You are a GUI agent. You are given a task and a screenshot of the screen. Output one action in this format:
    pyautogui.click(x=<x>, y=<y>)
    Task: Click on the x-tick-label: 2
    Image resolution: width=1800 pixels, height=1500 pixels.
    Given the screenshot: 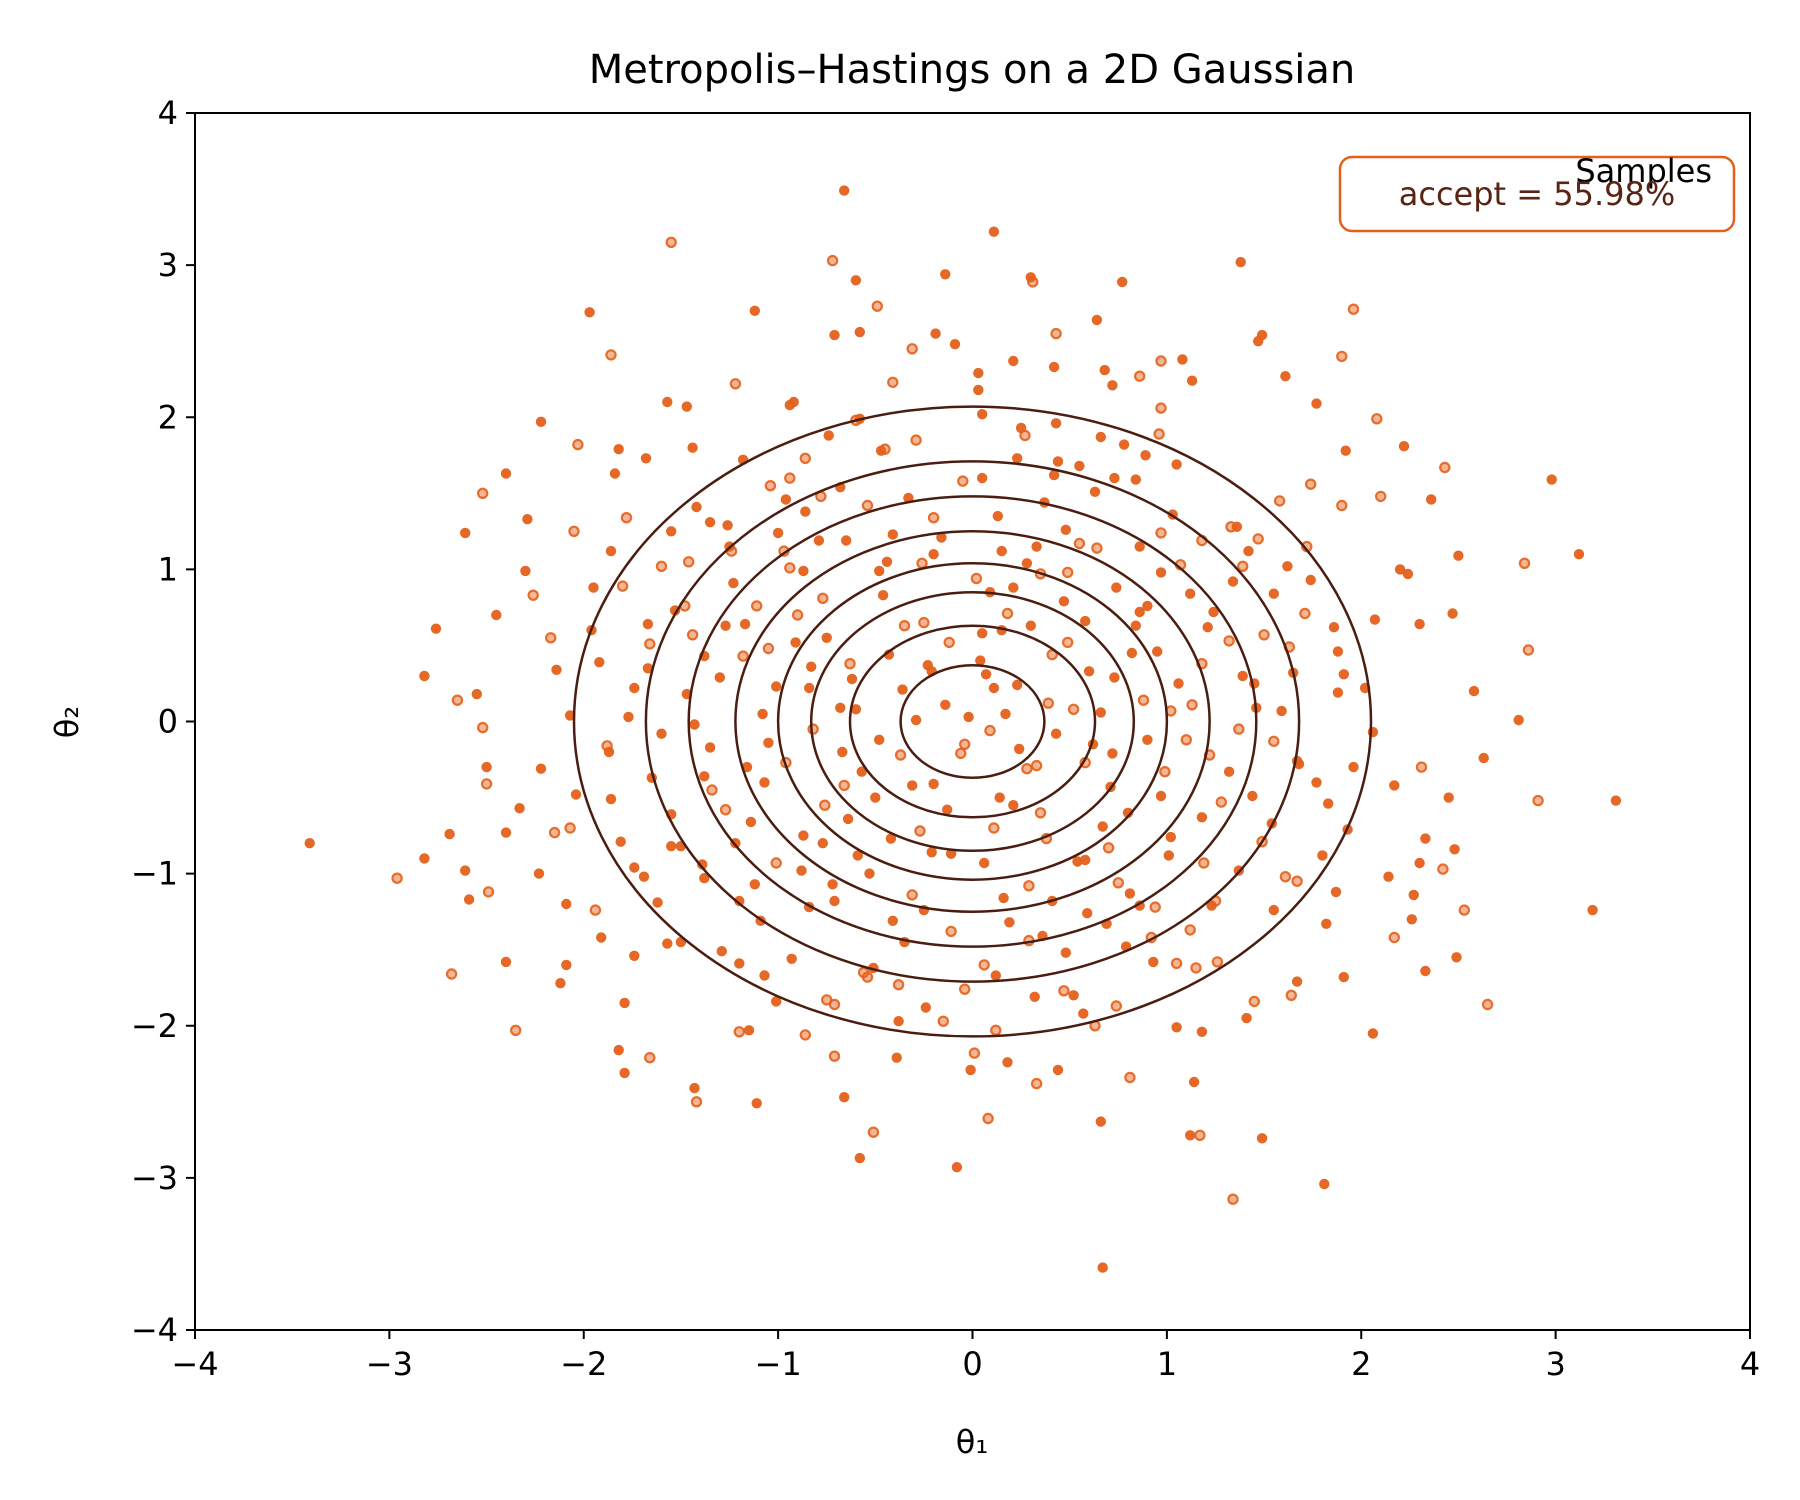 What is the action you would take?
    pyautogui.click(x=1361, y=1364)
    